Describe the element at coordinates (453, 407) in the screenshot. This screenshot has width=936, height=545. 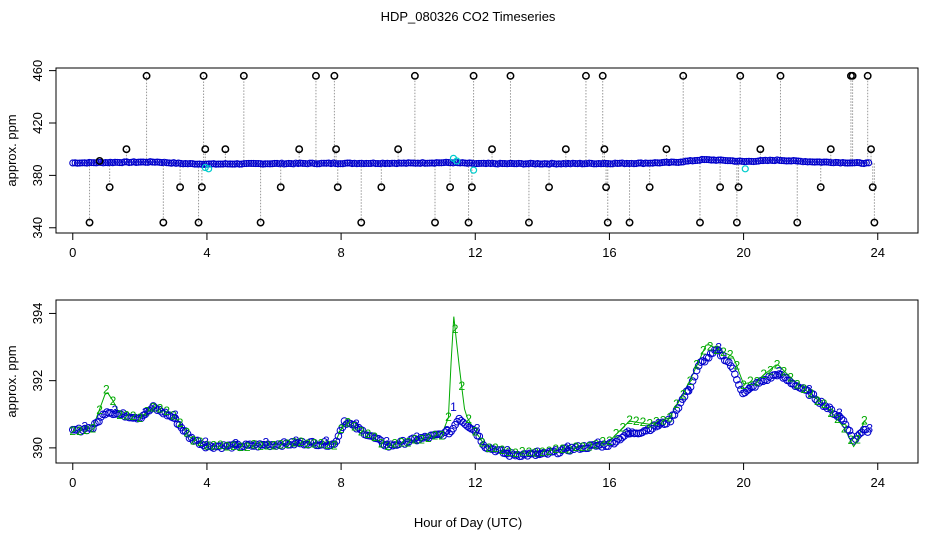
I see `series1-peak-label: 1` at that location.